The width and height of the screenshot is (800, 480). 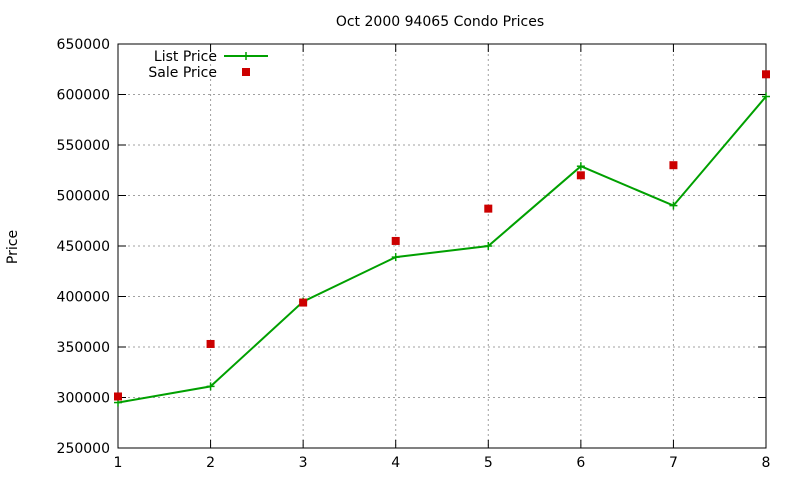 I want to click on legend-marker-list-price, so click(x=246, y=56).